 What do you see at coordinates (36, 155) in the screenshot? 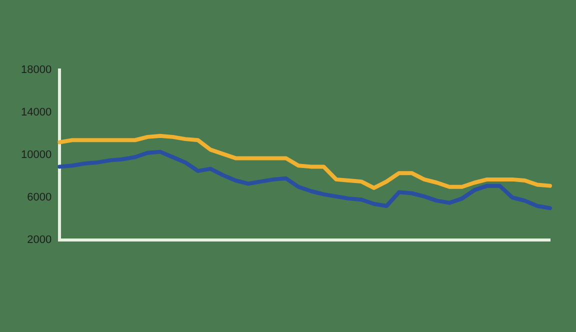
I see `y-tick-label: 10000` at bounding box center [36, 155].